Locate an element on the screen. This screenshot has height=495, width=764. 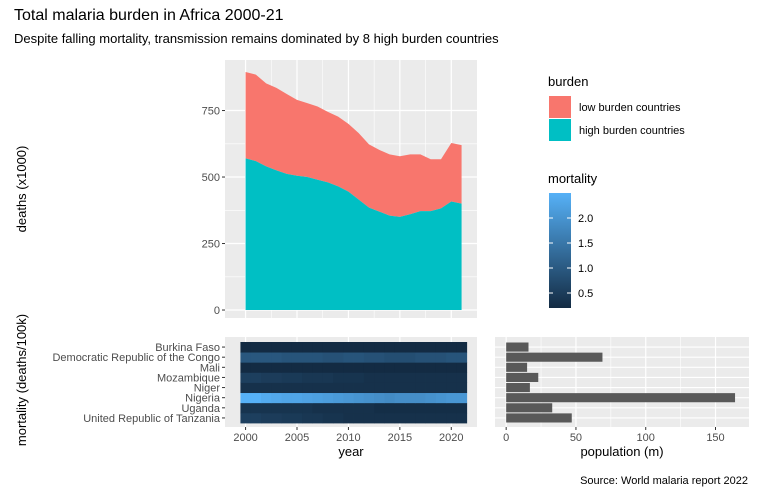
area-series-high-burden is located at coordinates (353, 234).